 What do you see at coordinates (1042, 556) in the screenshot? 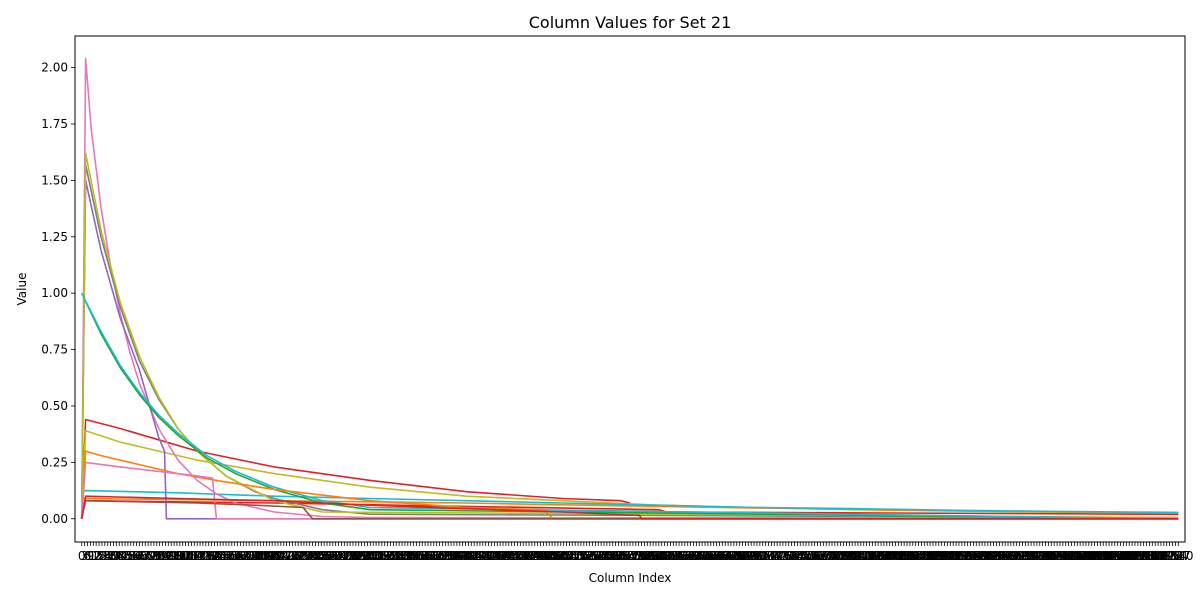
I see `x-tick-label: 999` at bounding box center [1042, 556].